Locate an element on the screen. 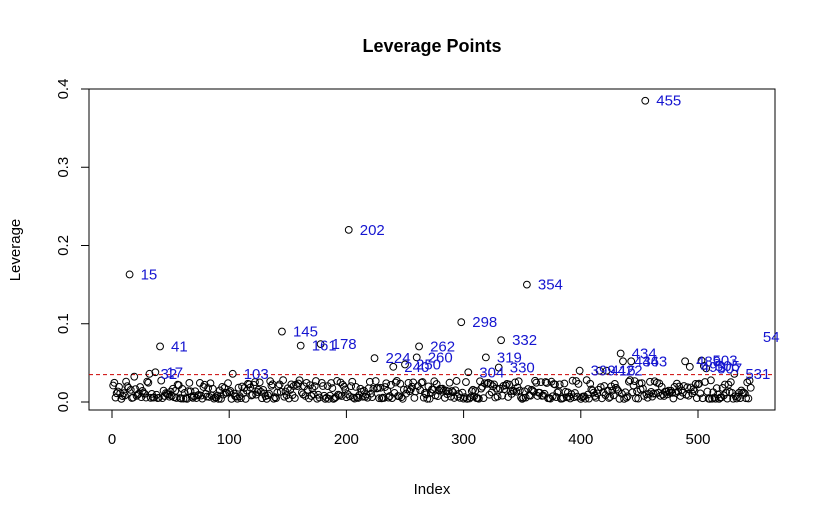 This screenshot has width=821, height=522. y-axis-label: Leverage is located at coordinates (15, 250).